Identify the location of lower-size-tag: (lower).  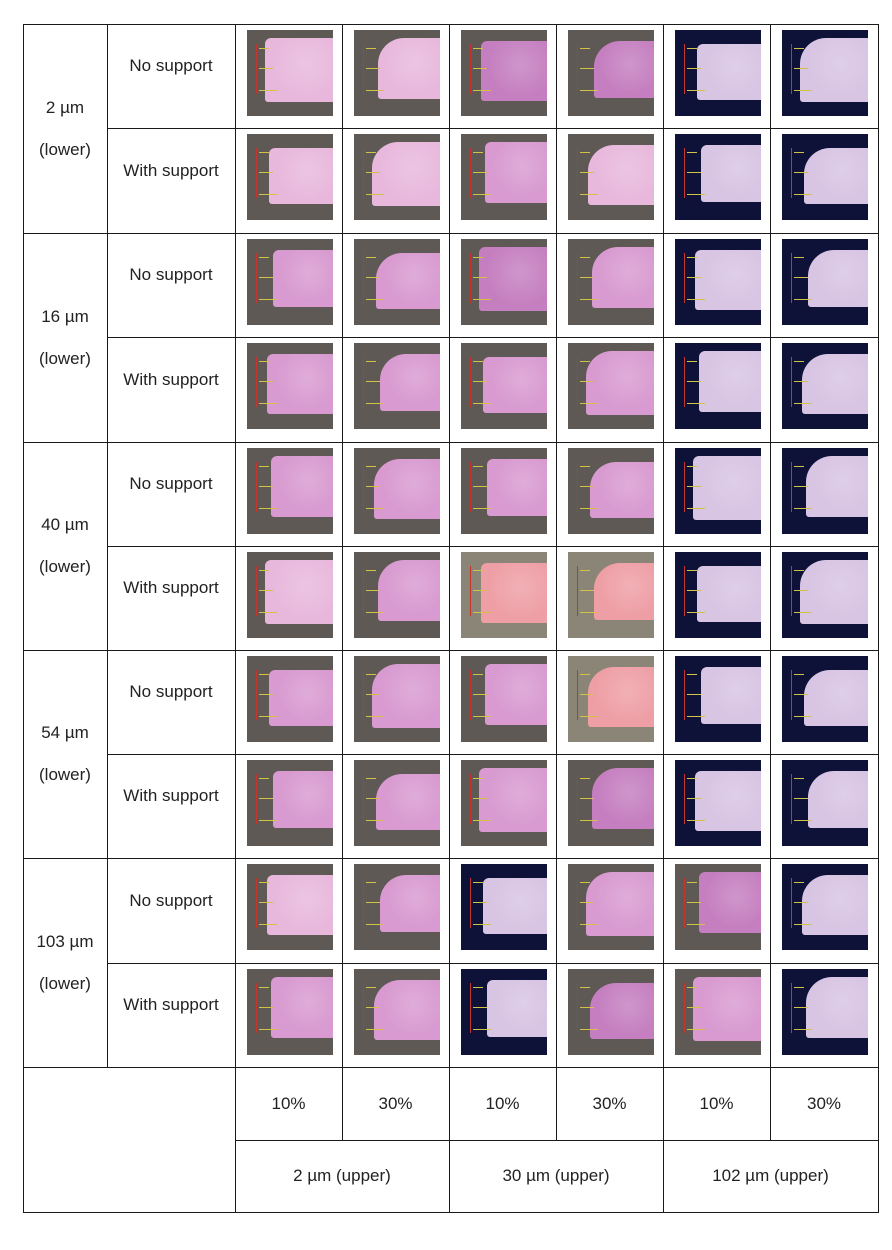
(65, 983).